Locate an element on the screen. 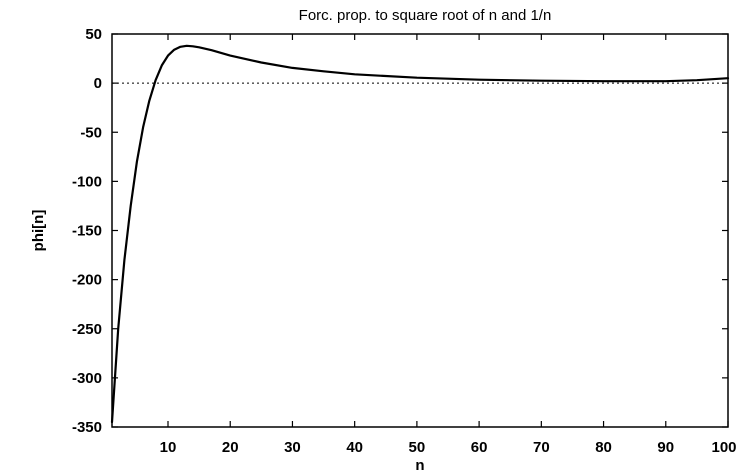 The width and height of the screenshot is (747, 476). x-tick-label: 20 is located at coordinates (230, 447).